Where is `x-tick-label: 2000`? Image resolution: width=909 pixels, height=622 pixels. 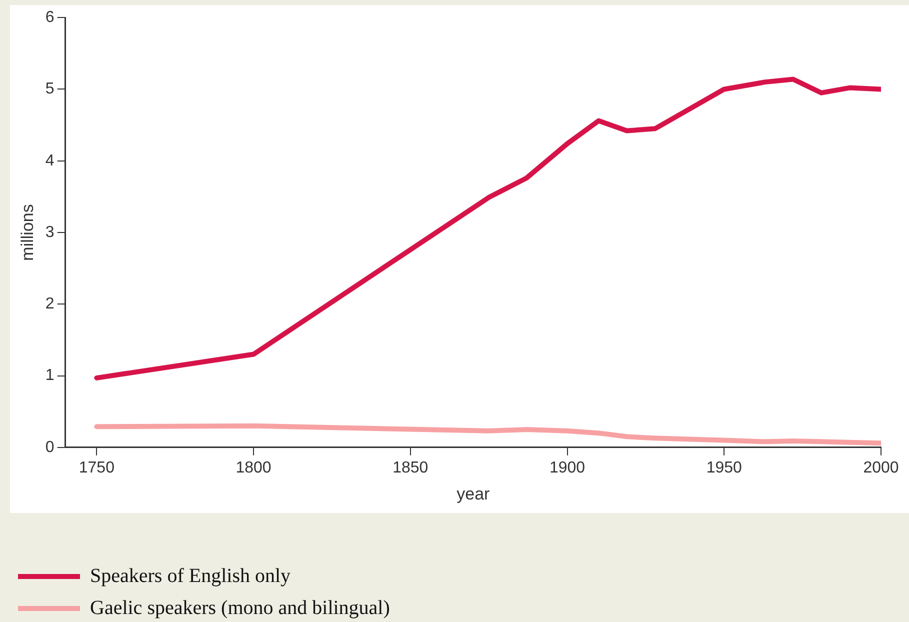
x-tick-label: 2000 is located at coordinates (881, 467).